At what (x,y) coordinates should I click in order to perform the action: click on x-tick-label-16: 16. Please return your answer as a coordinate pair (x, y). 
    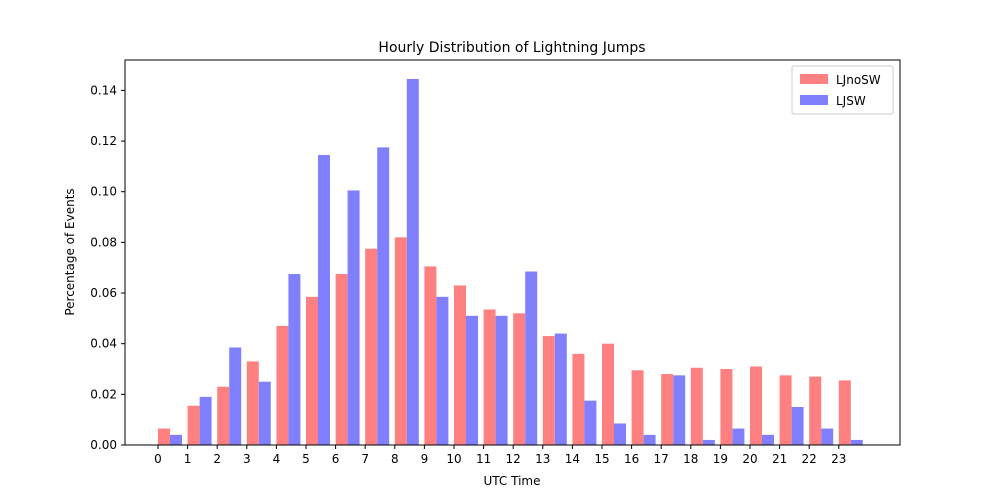
    Looking at the image, I should click on (631, 459).